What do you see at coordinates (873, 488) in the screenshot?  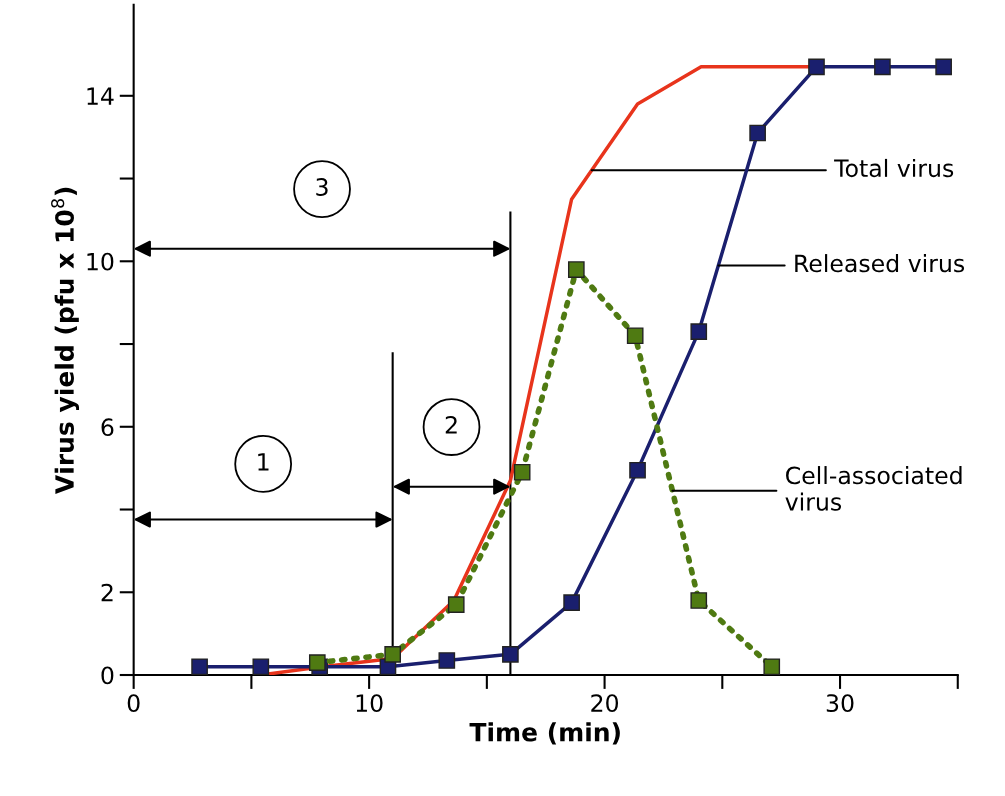 I see `text: Cell-associated virus` at bounding box center [873, 488].